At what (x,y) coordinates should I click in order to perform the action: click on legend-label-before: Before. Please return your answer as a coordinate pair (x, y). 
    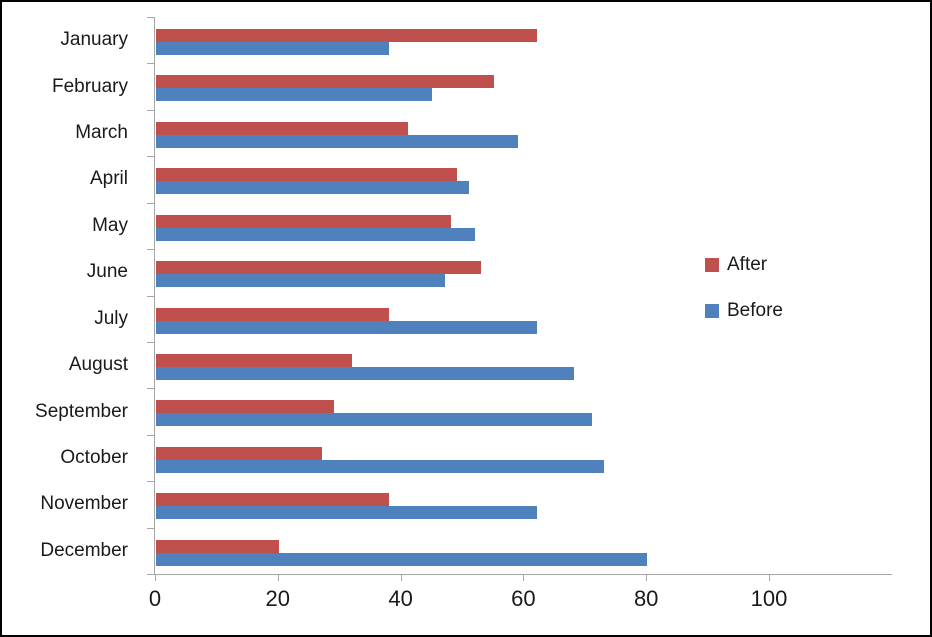
    Looking at the image, I should click on (755, 310).